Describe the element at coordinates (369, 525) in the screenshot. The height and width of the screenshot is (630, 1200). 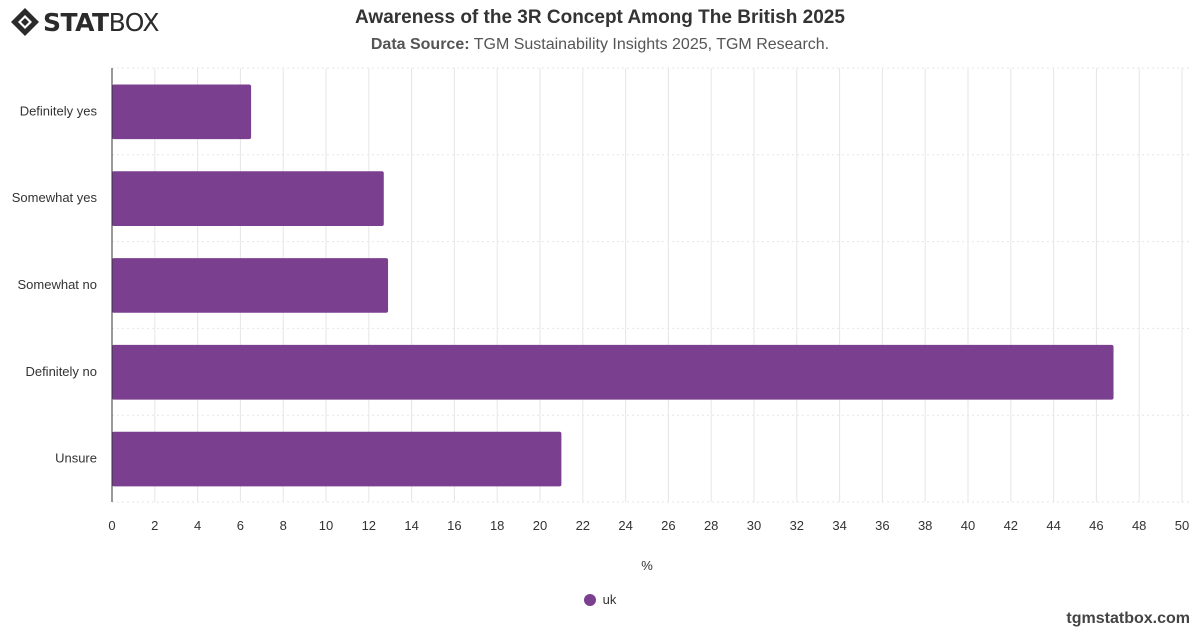
I see `x-tick-label: 12` at that location.